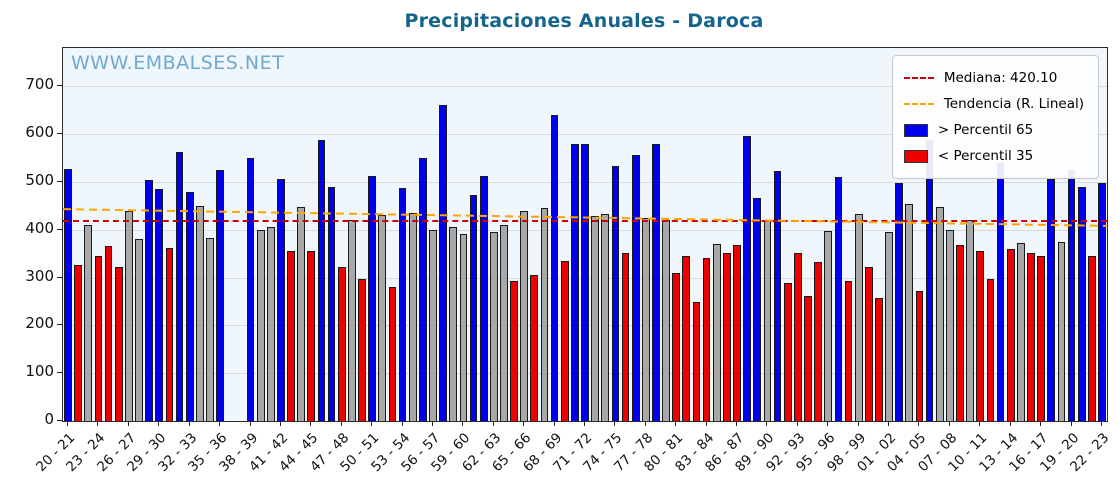 The height and width of the screenshot is (500, 1120). I want to click on watermark: WWW.EMBALSES.NET, so click(178, 63).